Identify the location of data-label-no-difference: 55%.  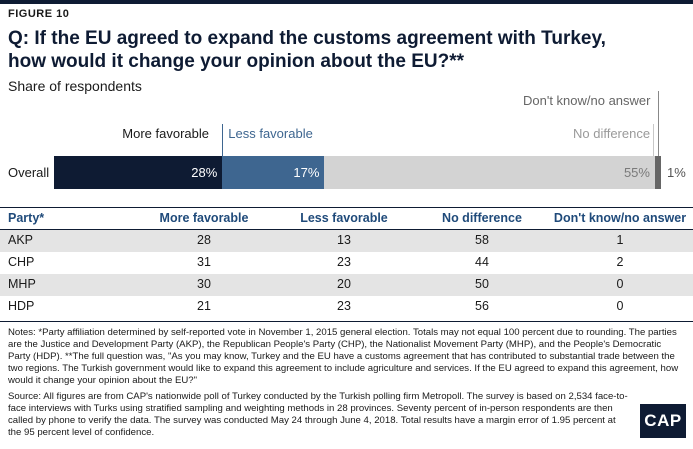
(636, 172).